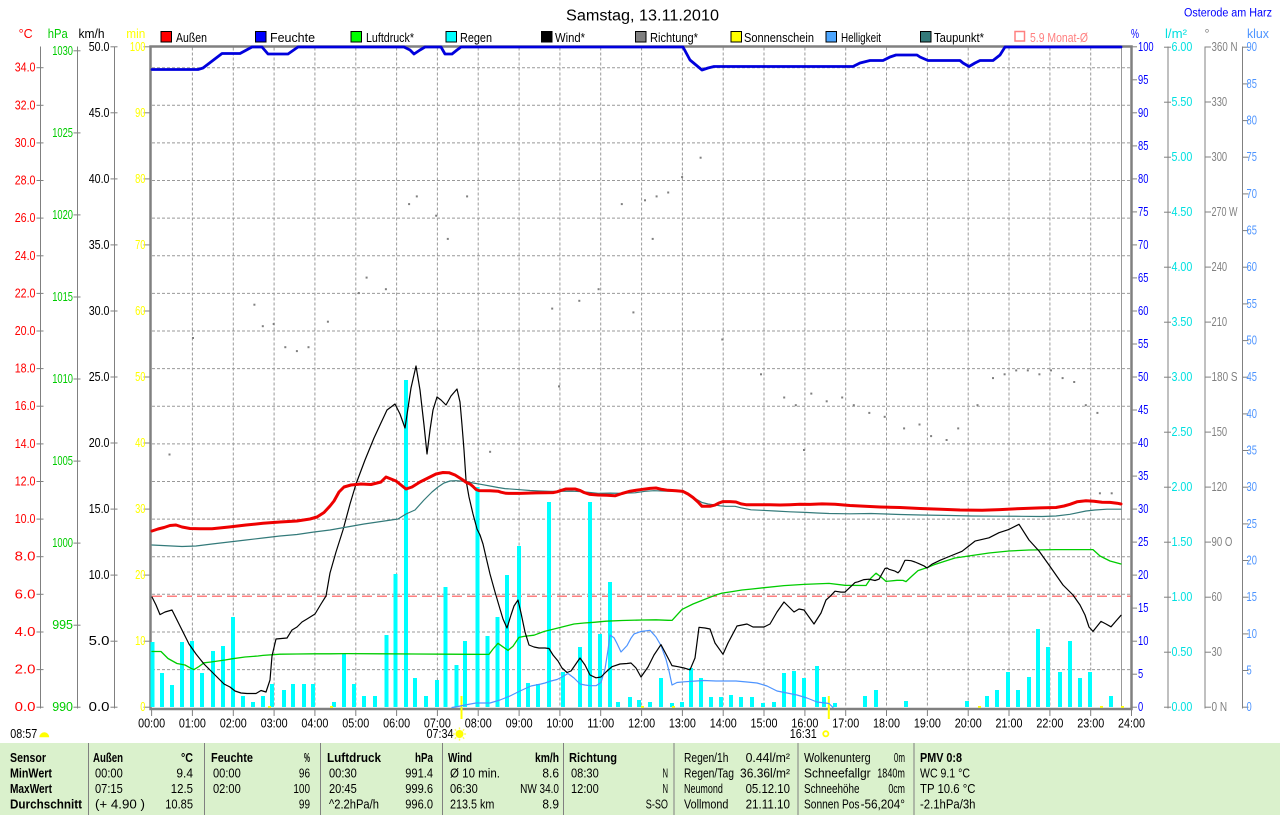 This screenshot has height=815, width=1280. Describe the element at coordinates (25, 181) in the screenshot. I see `svg-text: 28.0` at that location.